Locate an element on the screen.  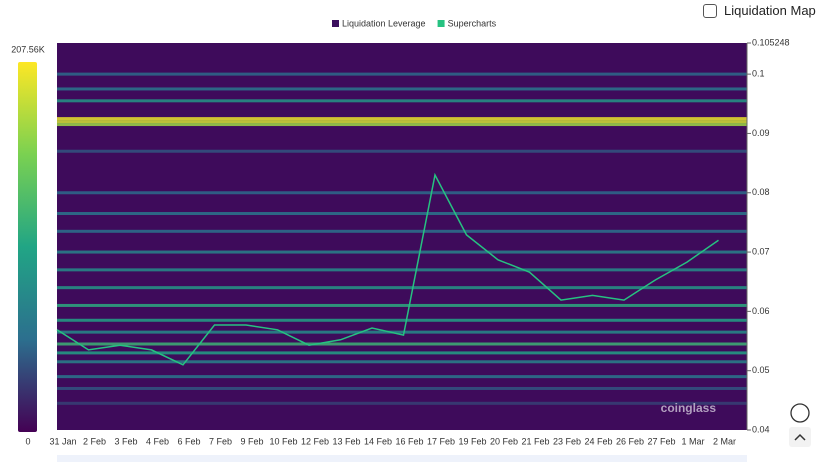
liquidation-map-toggle: Liquidation Map is located at coordinates (759, 10).